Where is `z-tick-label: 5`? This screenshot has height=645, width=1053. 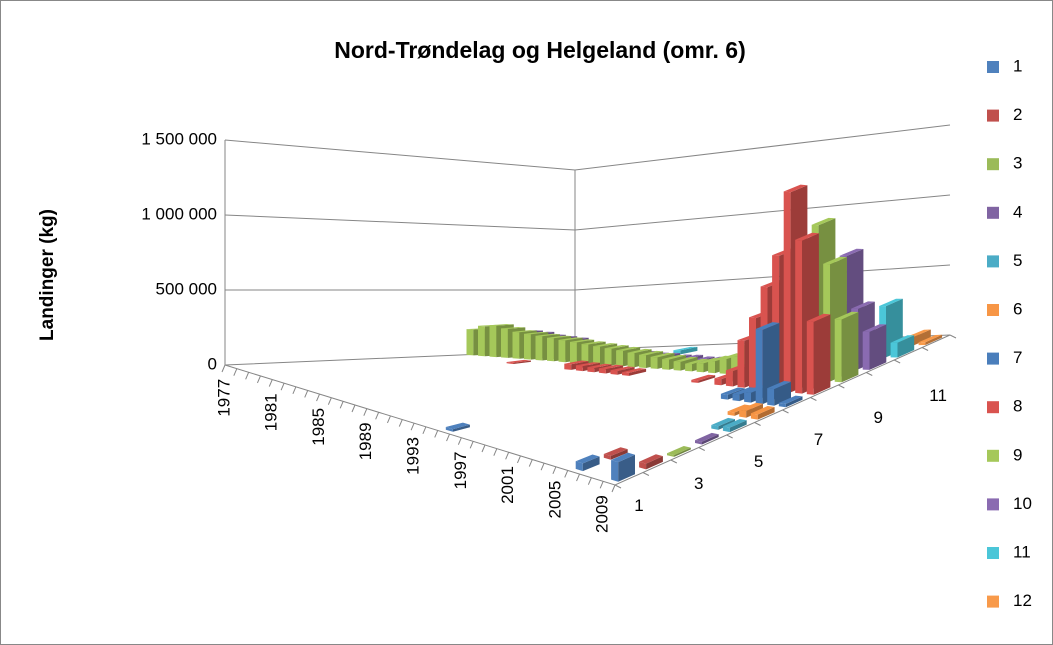 z-tick-label: 5 is located at coordinates (758, 461).